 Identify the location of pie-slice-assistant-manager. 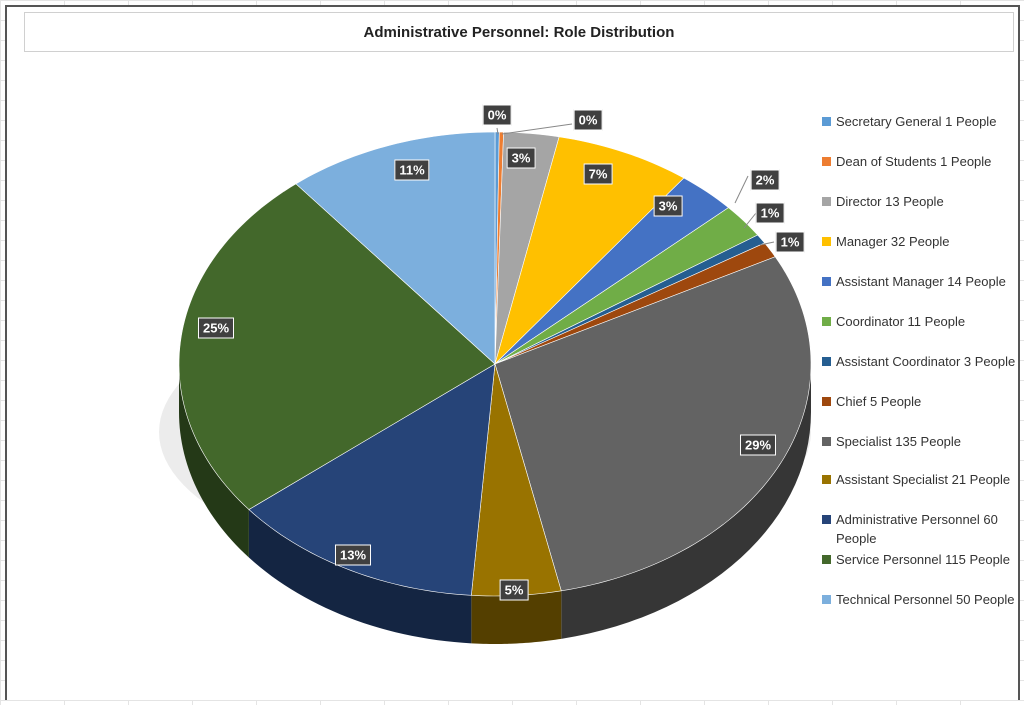
(611, 271).